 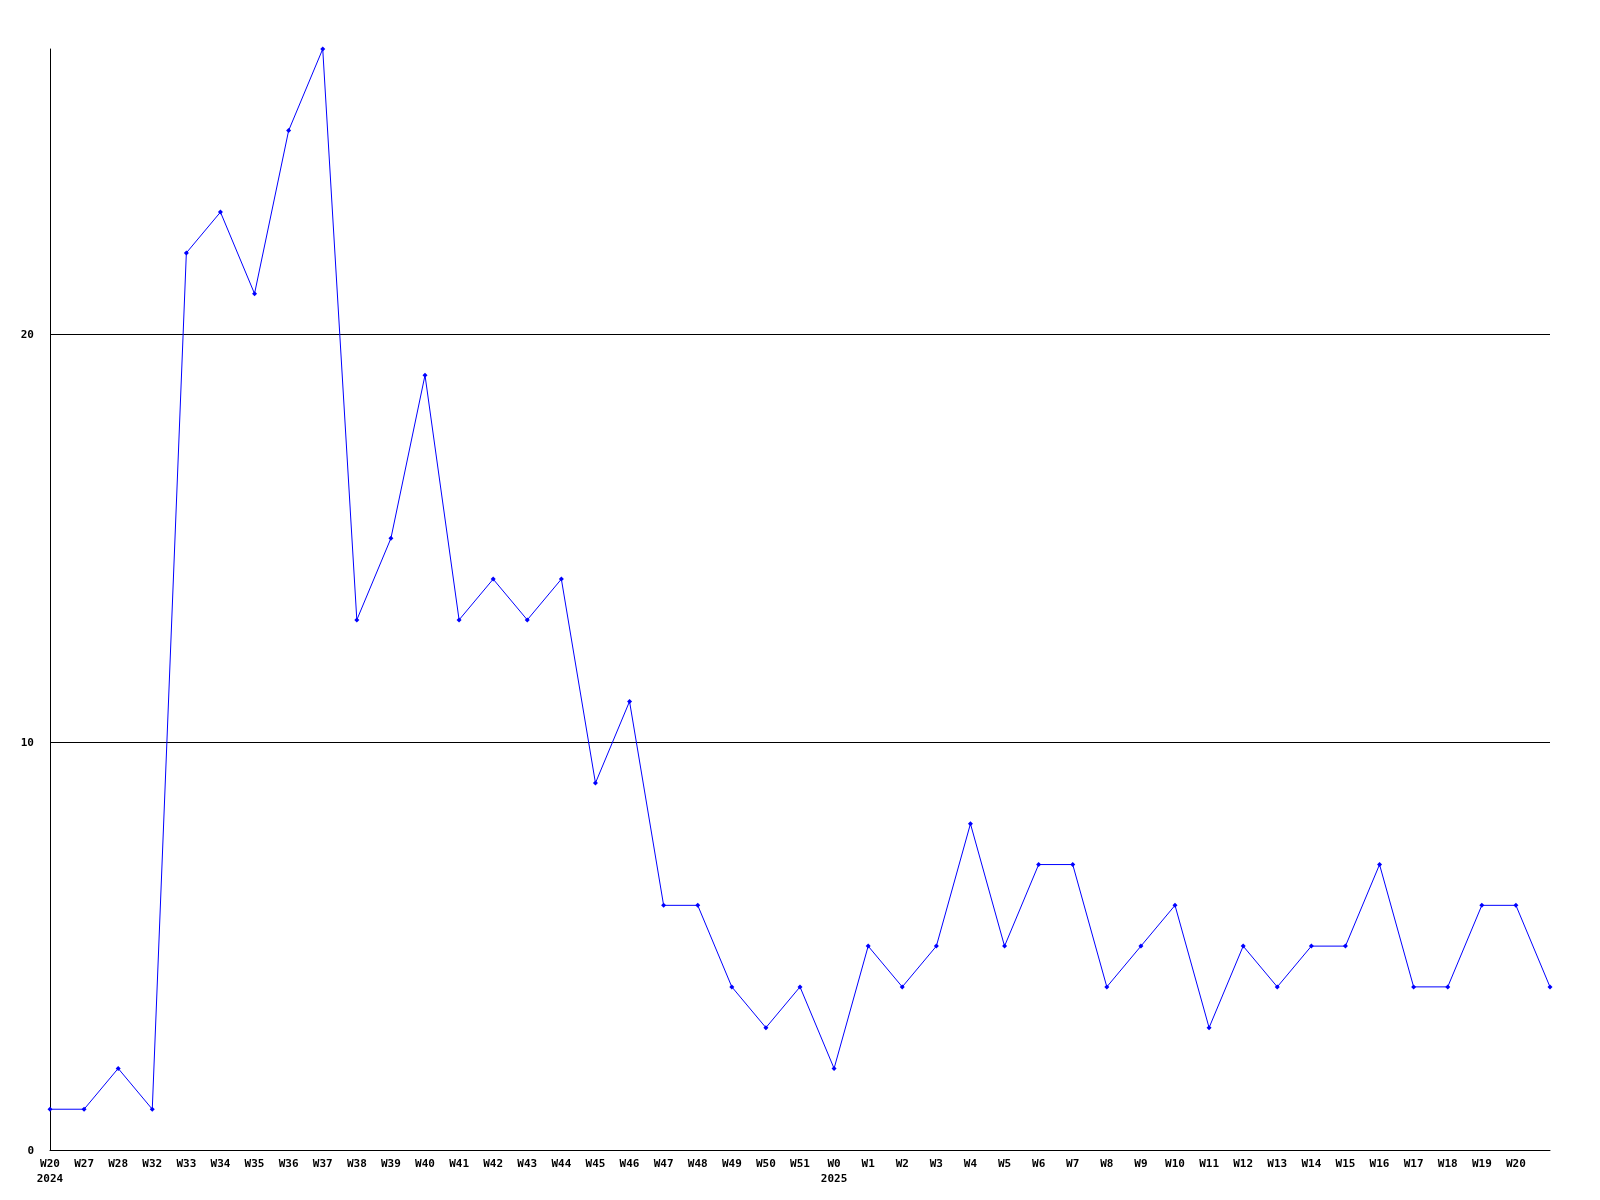 What do you see at coordinates (527, 1163) in the screenshot?
I see `x-tick-label: W43` at bounding box center [527, 1163].